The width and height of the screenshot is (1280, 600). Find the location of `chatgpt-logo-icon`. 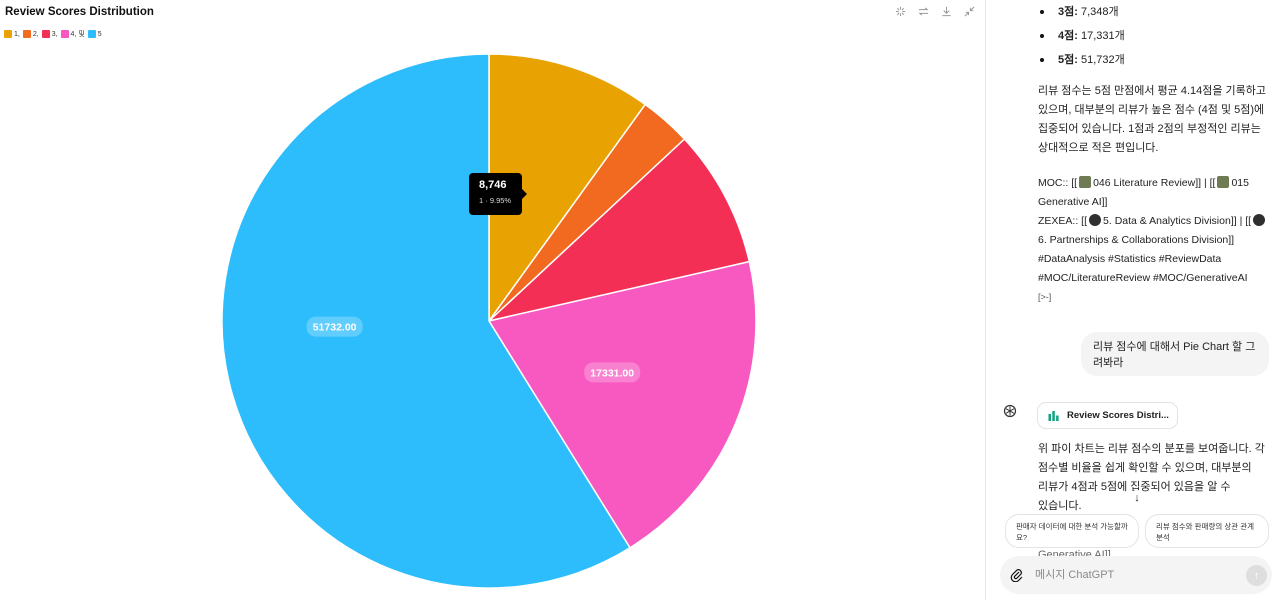

chatgpt-logo-icon is located at coordinates (1010, 411).